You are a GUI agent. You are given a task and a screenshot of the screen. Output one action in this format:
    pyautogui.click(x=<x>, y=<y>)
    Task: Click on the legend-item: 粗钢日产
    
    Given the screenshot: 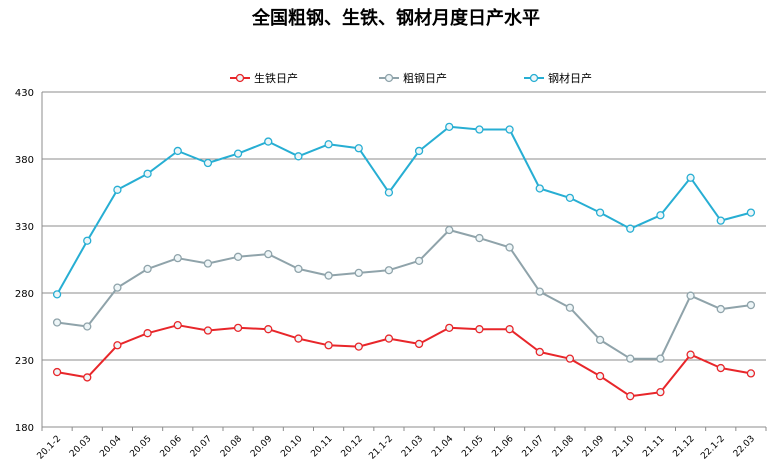 What is the action you would take?
    pyautogui.click(x=413, y=78)
    